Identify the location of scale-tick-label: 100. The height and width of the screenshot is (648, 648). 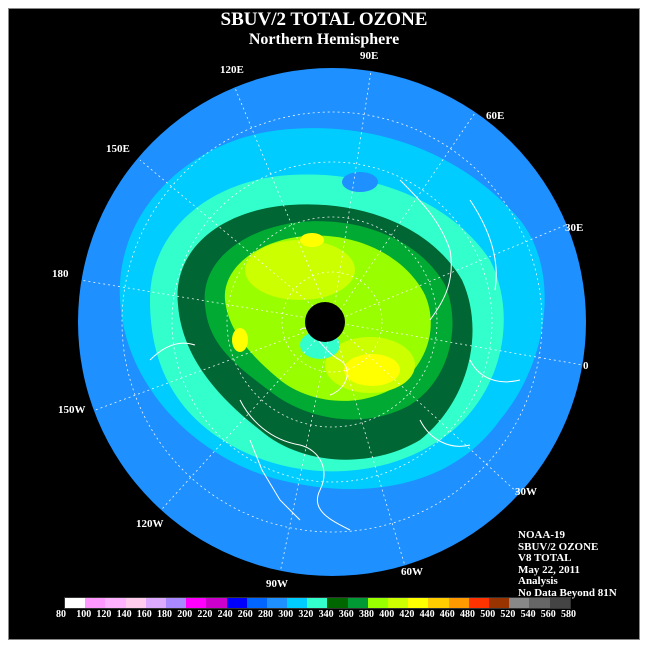
(84, 614).